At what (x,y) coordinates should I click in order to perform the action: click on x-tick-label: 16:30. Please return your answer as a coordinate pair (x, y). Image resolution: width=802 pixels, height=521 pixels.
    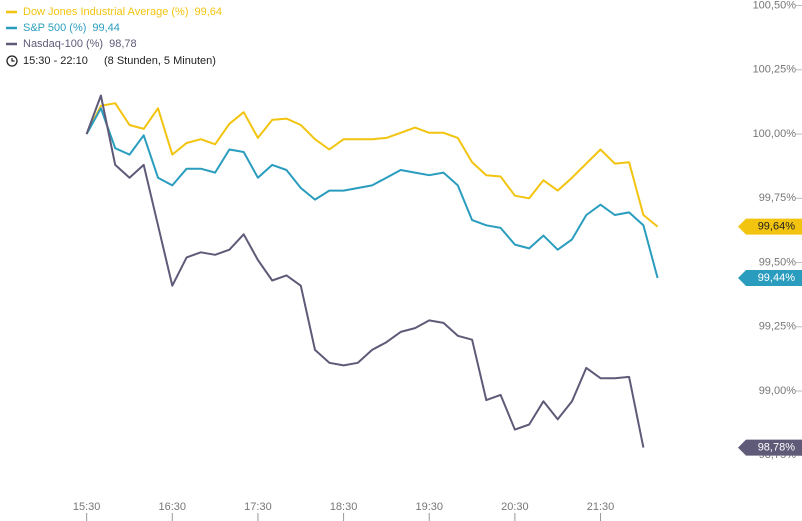
    Looking at the image, I should click on (173, 507).